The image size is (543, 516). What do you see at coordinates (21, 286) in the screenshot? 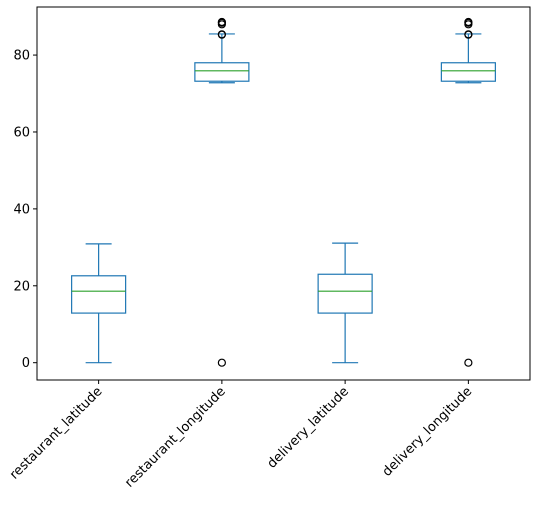
I see `y-tick-label: 20` at bounding box center [21, 286].